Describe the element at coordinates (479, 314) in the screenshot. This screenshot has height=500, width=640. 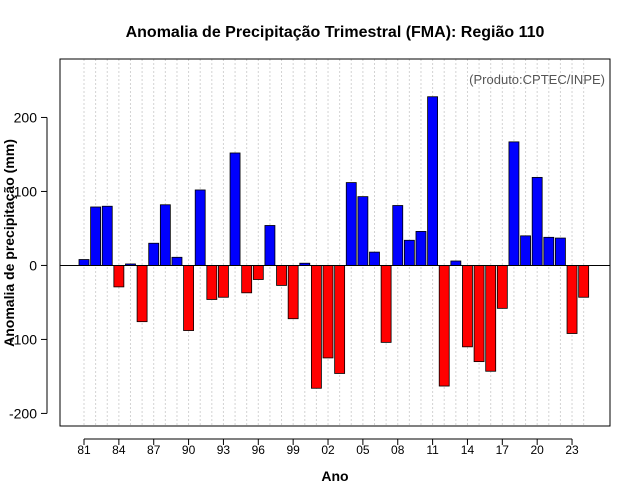
I see `bar-2015` at that location.